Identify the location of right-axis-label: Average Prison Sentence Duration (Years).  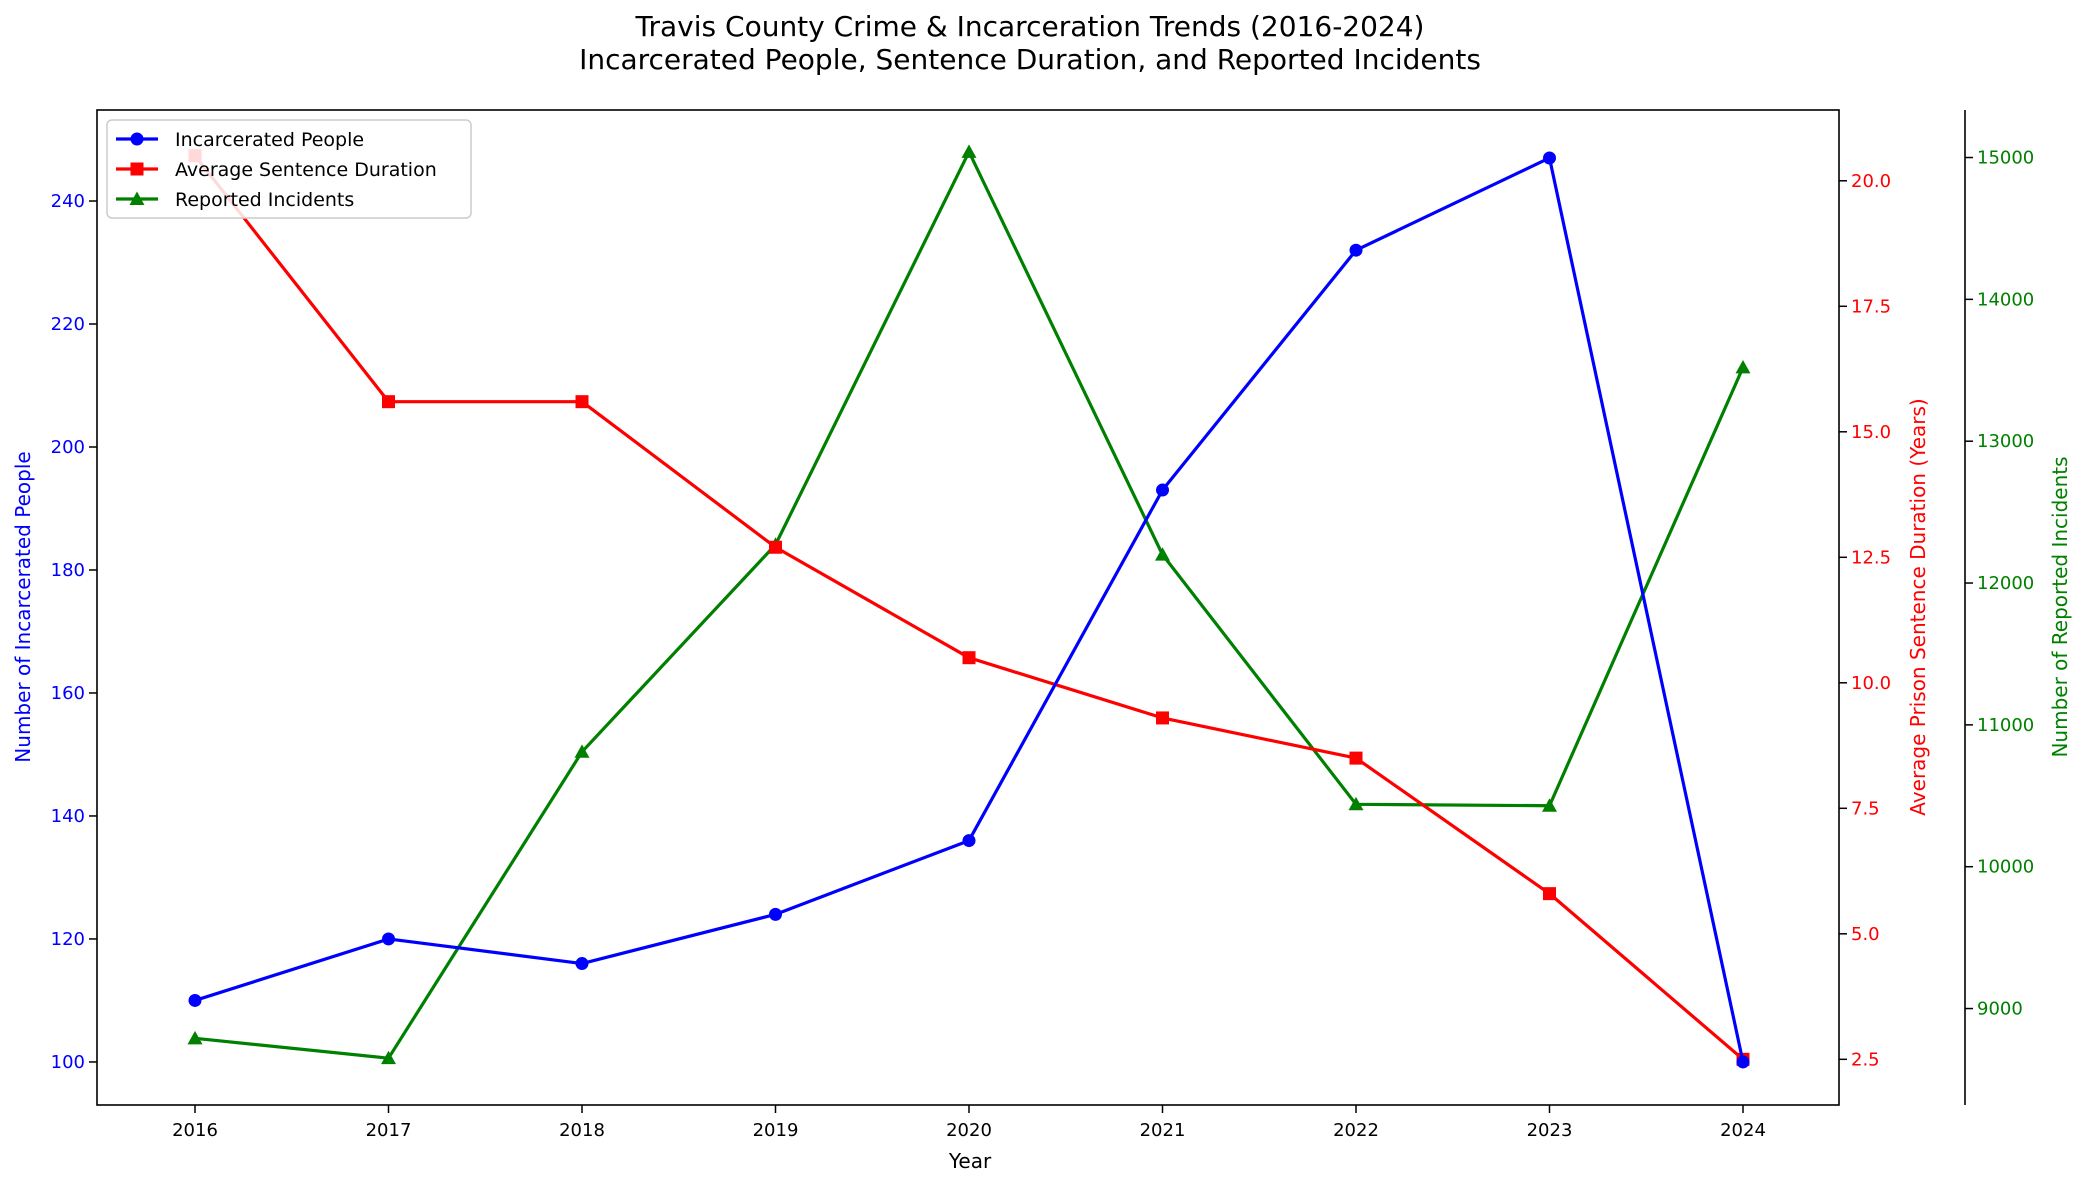
(1918, 606).